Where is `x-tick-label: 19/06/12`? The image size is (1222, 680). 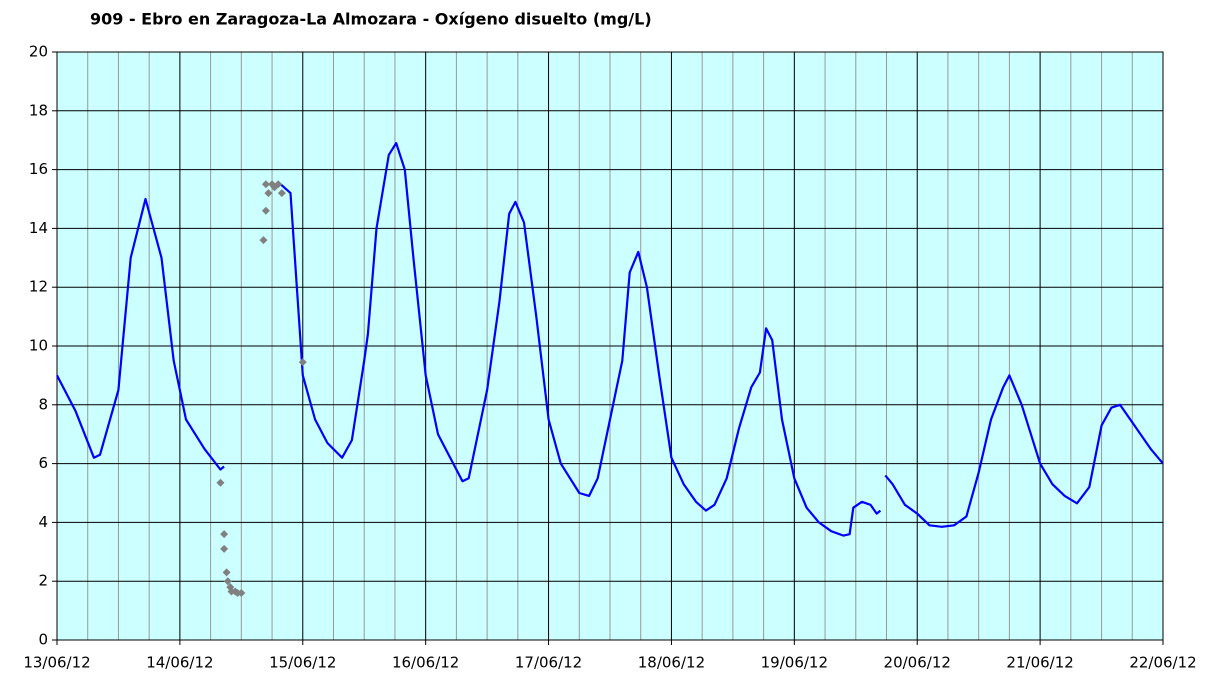
x-tick-label: 19/06/12 is located at coordinates (794, 663).